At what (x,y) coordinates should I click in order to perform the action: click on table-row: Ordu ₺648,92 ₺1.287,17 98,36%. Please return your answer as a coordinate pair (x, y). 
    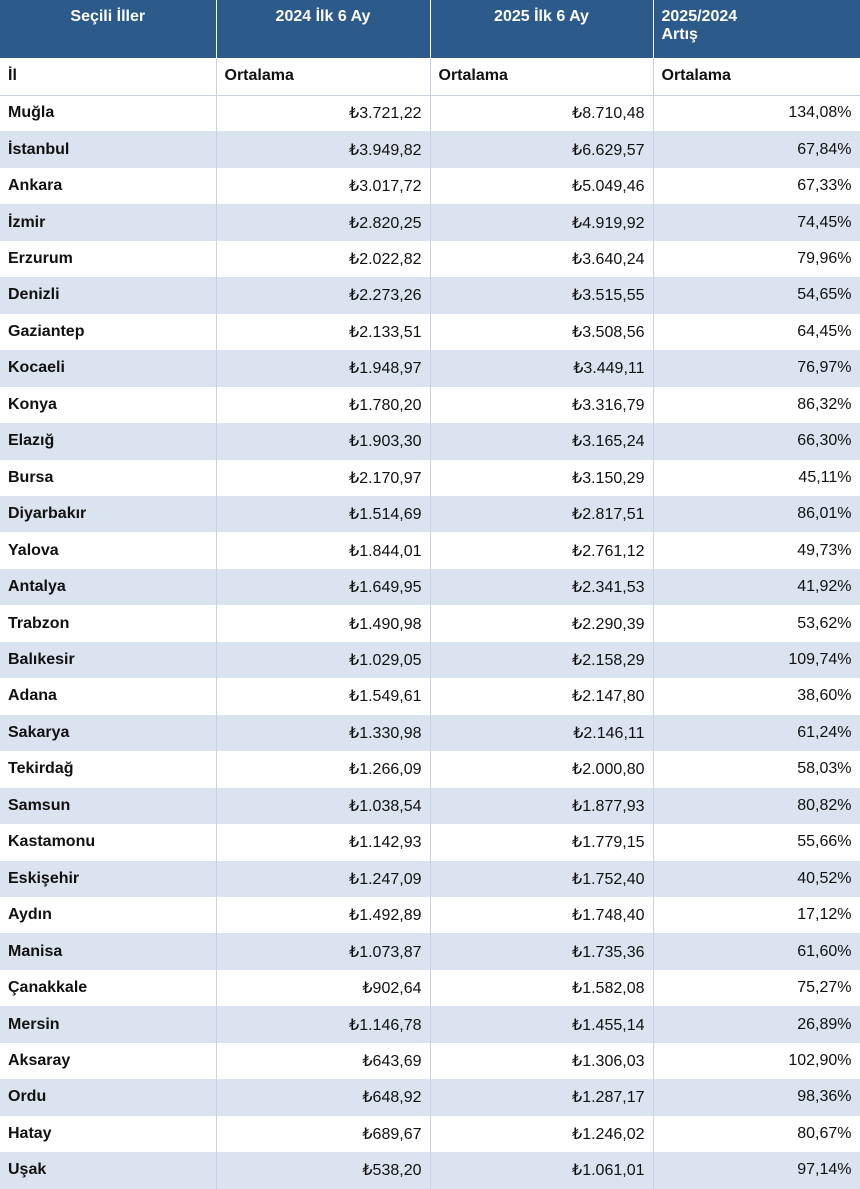
    Looking at the image, I should click on (430, 1097).